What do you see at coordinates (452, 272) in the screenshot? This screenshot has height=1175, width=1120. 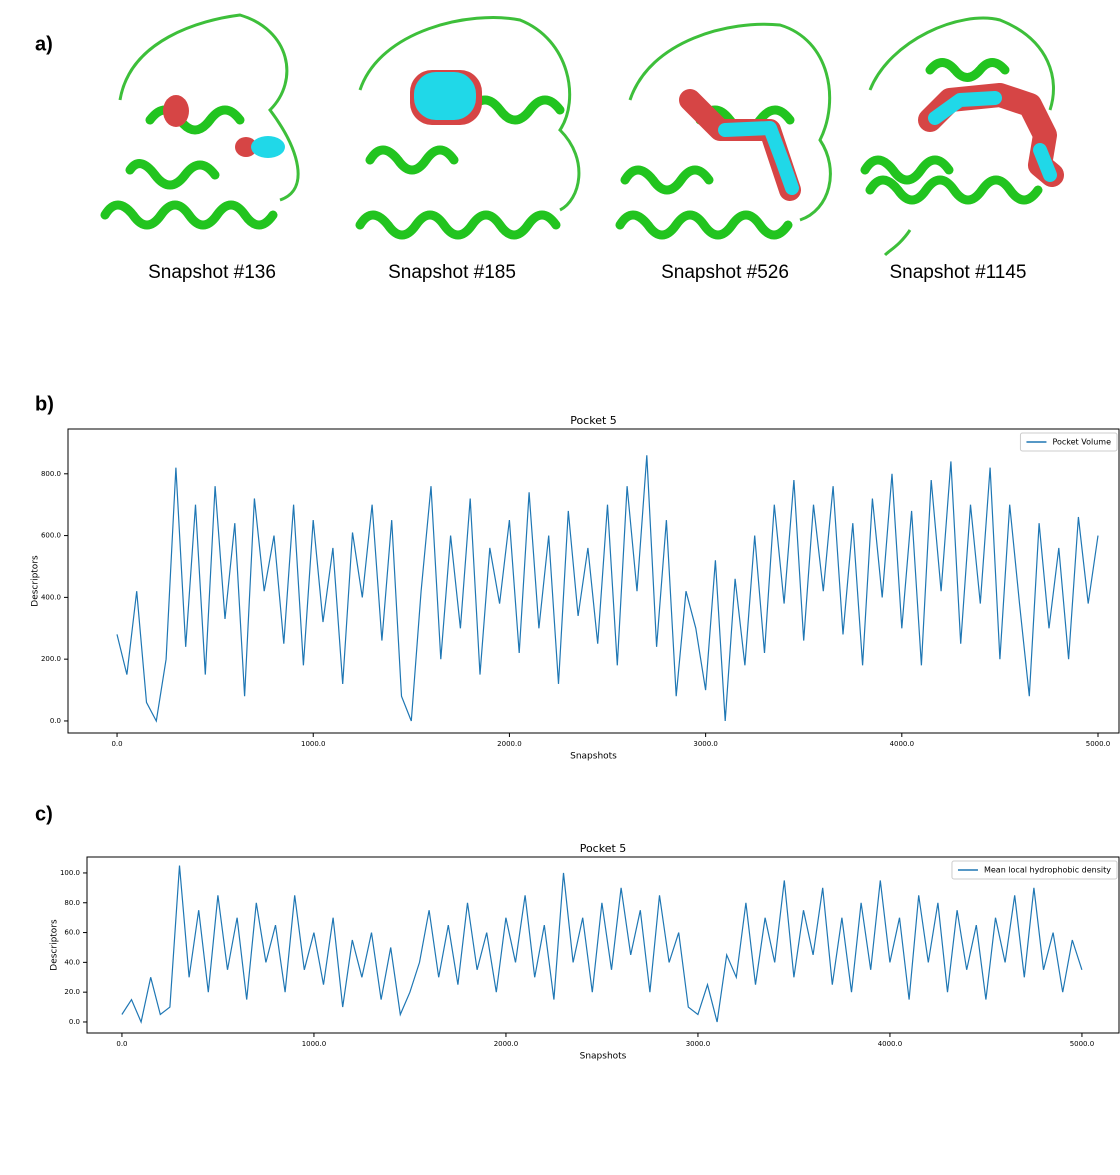 I see `caption: Snapshot #185` at bounding box center [452, 272].